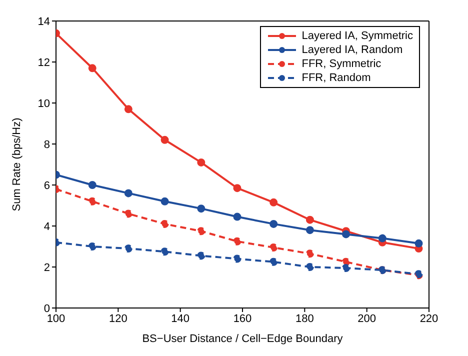 This screenshot has height=356, width=468. Describe the element at coordinates (336, 78) in the screenshot. I see `legend-label: FFR, Random` at that location.